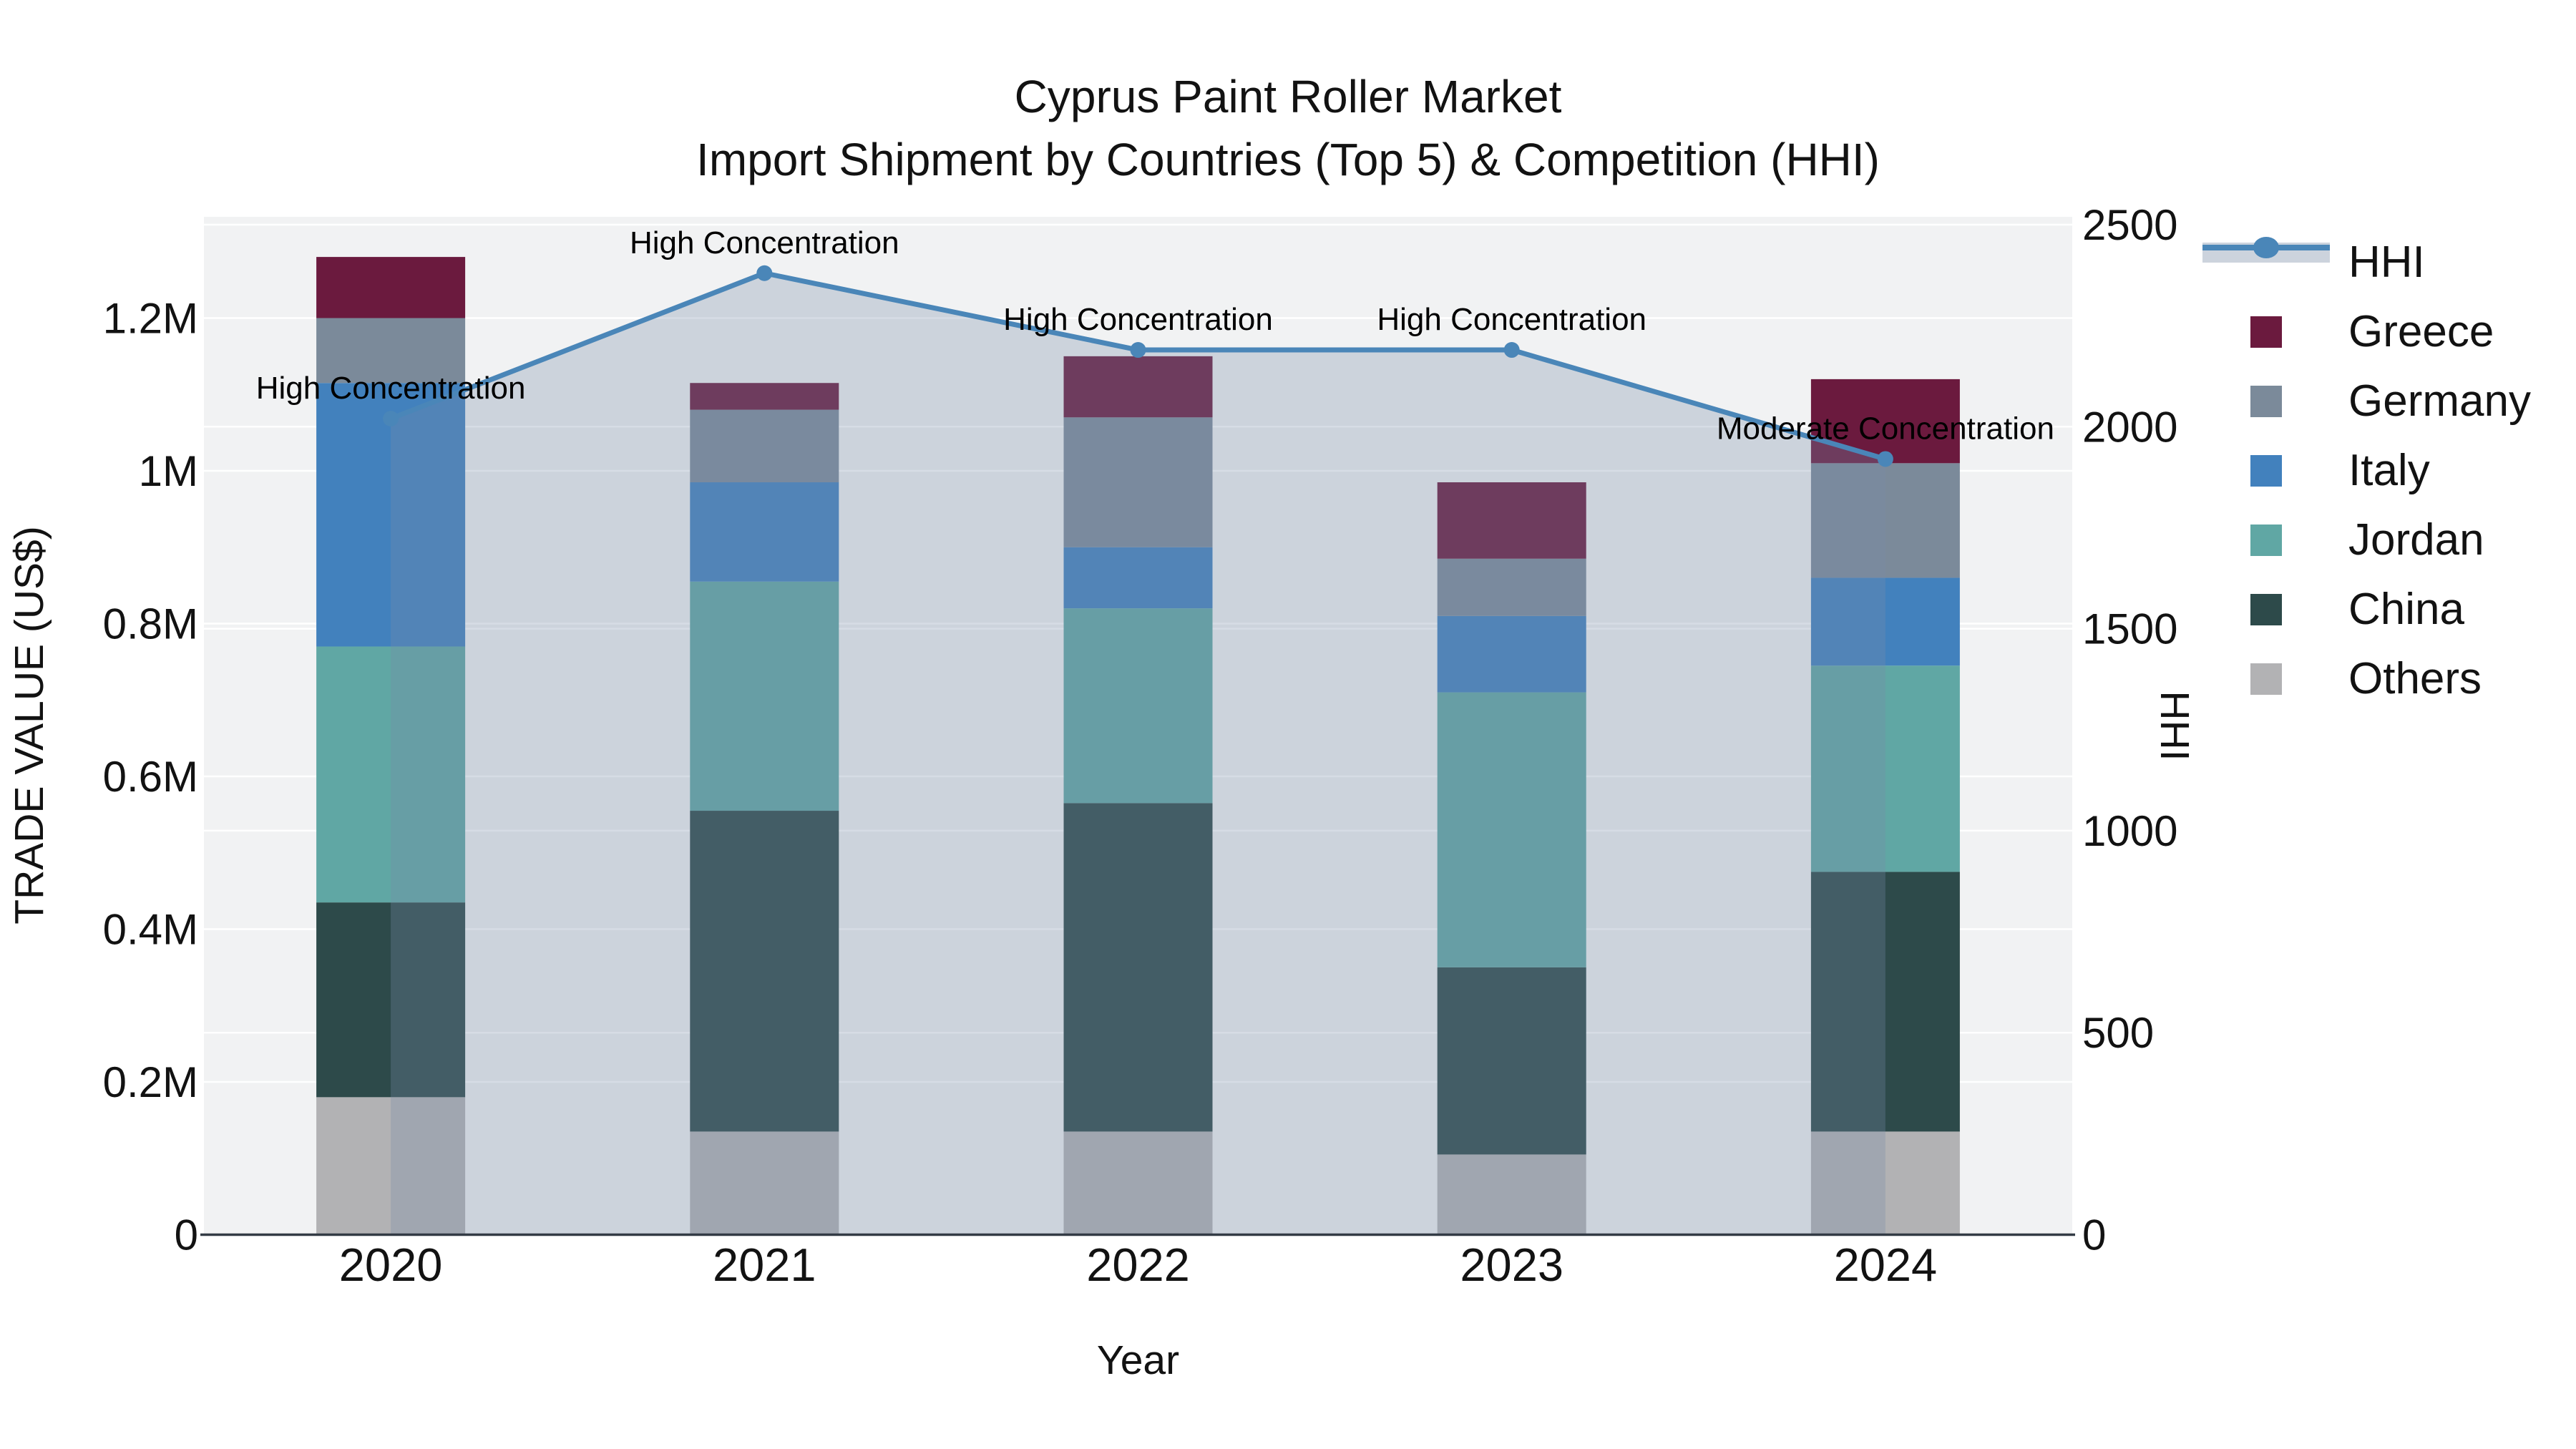 This screenshot has width=2576, height=1449. Describe the element at coordinates (2174, 726) in the screenshot. I see `y-axis-title-right: HHI` at that location.